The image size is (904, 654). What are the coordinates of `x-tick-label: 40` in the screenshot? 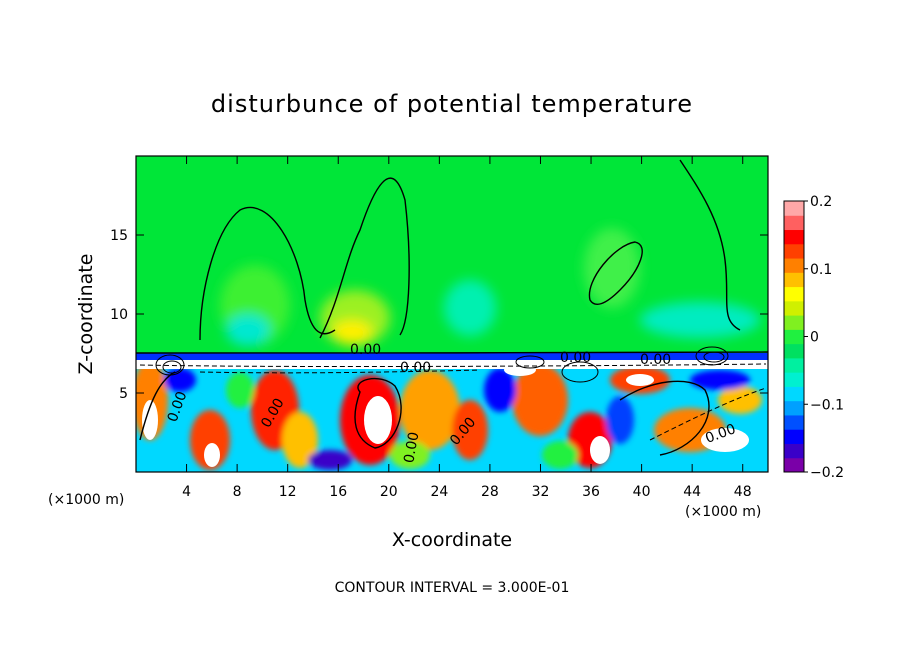 It's located at (642, 492).